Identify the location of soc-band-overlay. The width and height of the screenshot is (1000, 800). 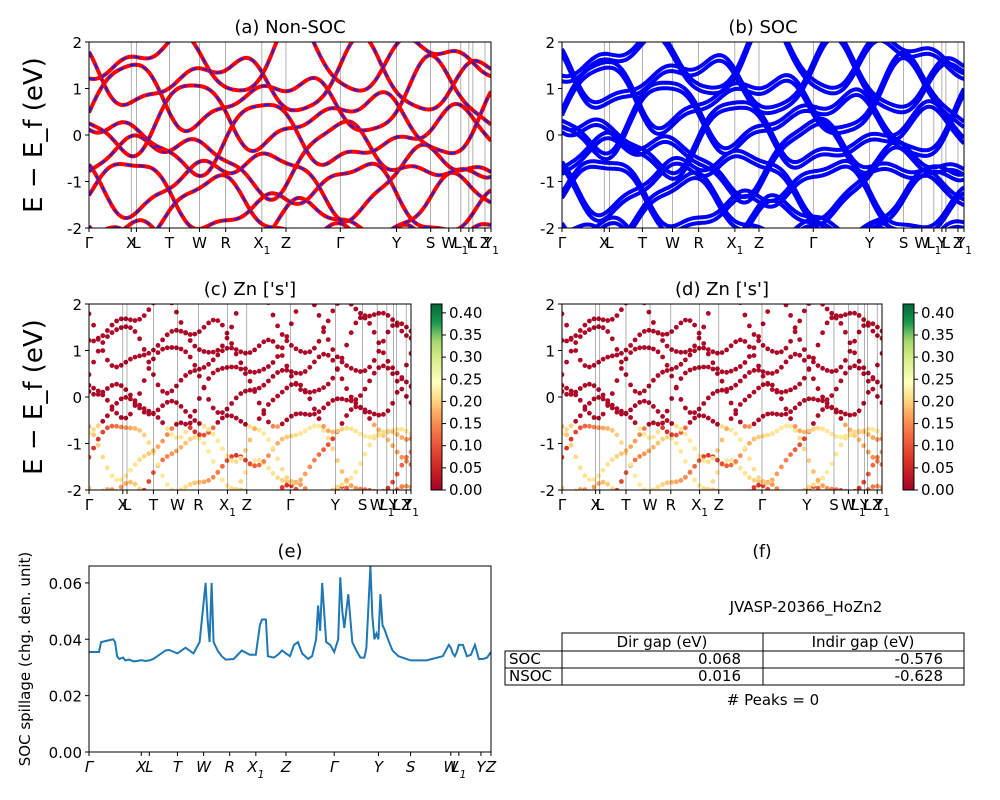
(290, 77).